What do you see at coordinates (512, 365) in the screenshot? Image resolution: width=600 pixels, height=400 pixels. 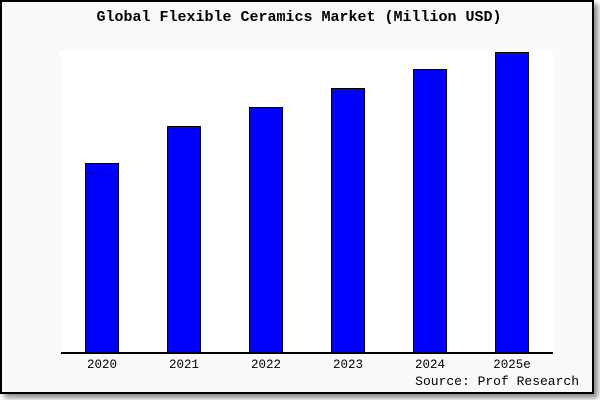 I see `x-tick-label-2025e: 2025e` at bounding box center [512, 365].